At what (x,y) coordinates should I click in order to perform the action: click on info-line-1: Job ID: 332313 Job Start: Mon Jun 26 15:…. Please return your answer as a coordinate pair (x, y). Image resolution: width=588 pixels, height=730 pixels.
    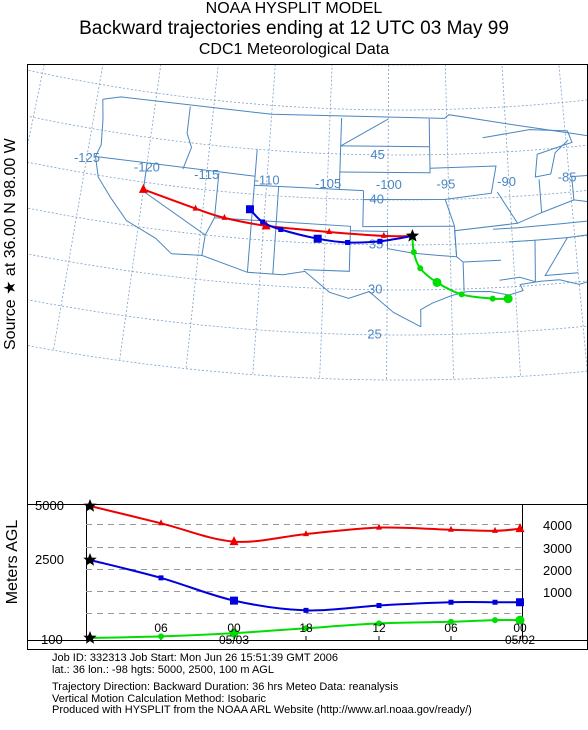
    Looking at the image, I should click on (195, 658).